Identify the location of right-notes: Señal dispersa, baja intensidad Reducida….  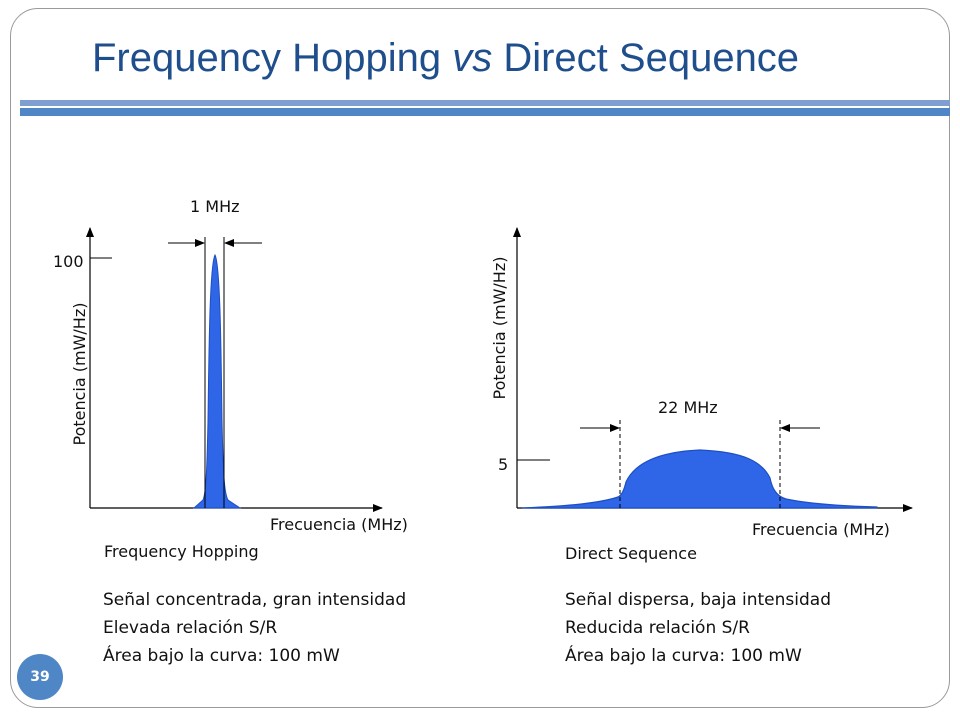
(698, 628).